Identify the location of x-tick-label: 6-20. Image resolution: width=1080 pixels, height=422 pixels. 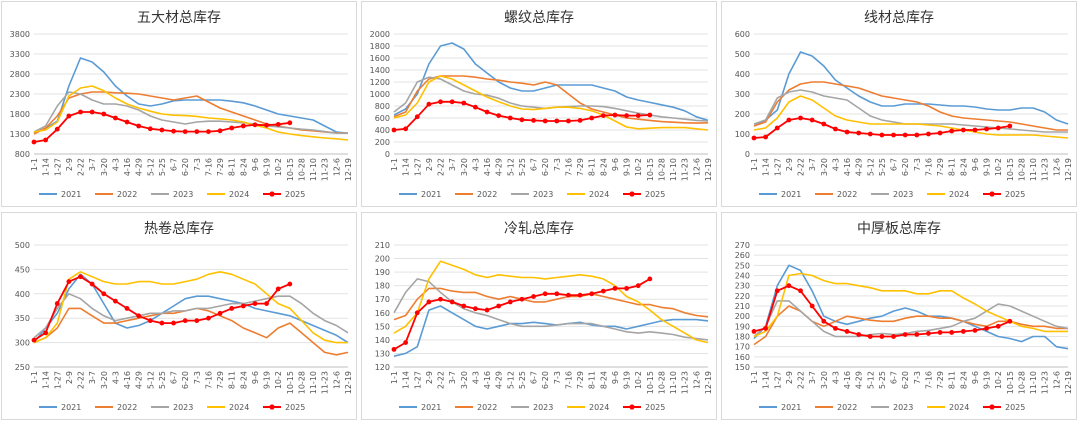
(185, 167).